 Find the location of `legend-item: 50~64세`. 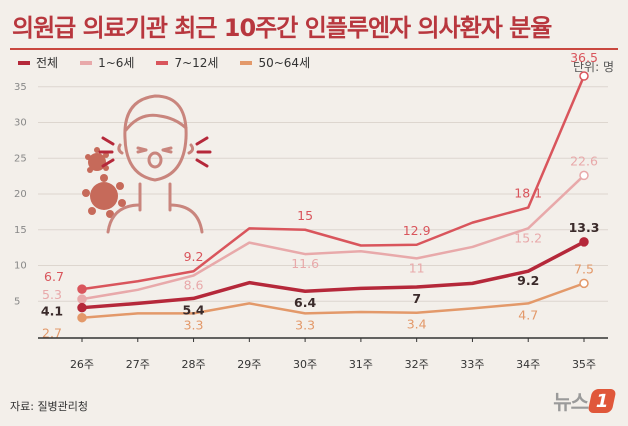

legend-item: 50~64세 is located at coordinates (275, 62).